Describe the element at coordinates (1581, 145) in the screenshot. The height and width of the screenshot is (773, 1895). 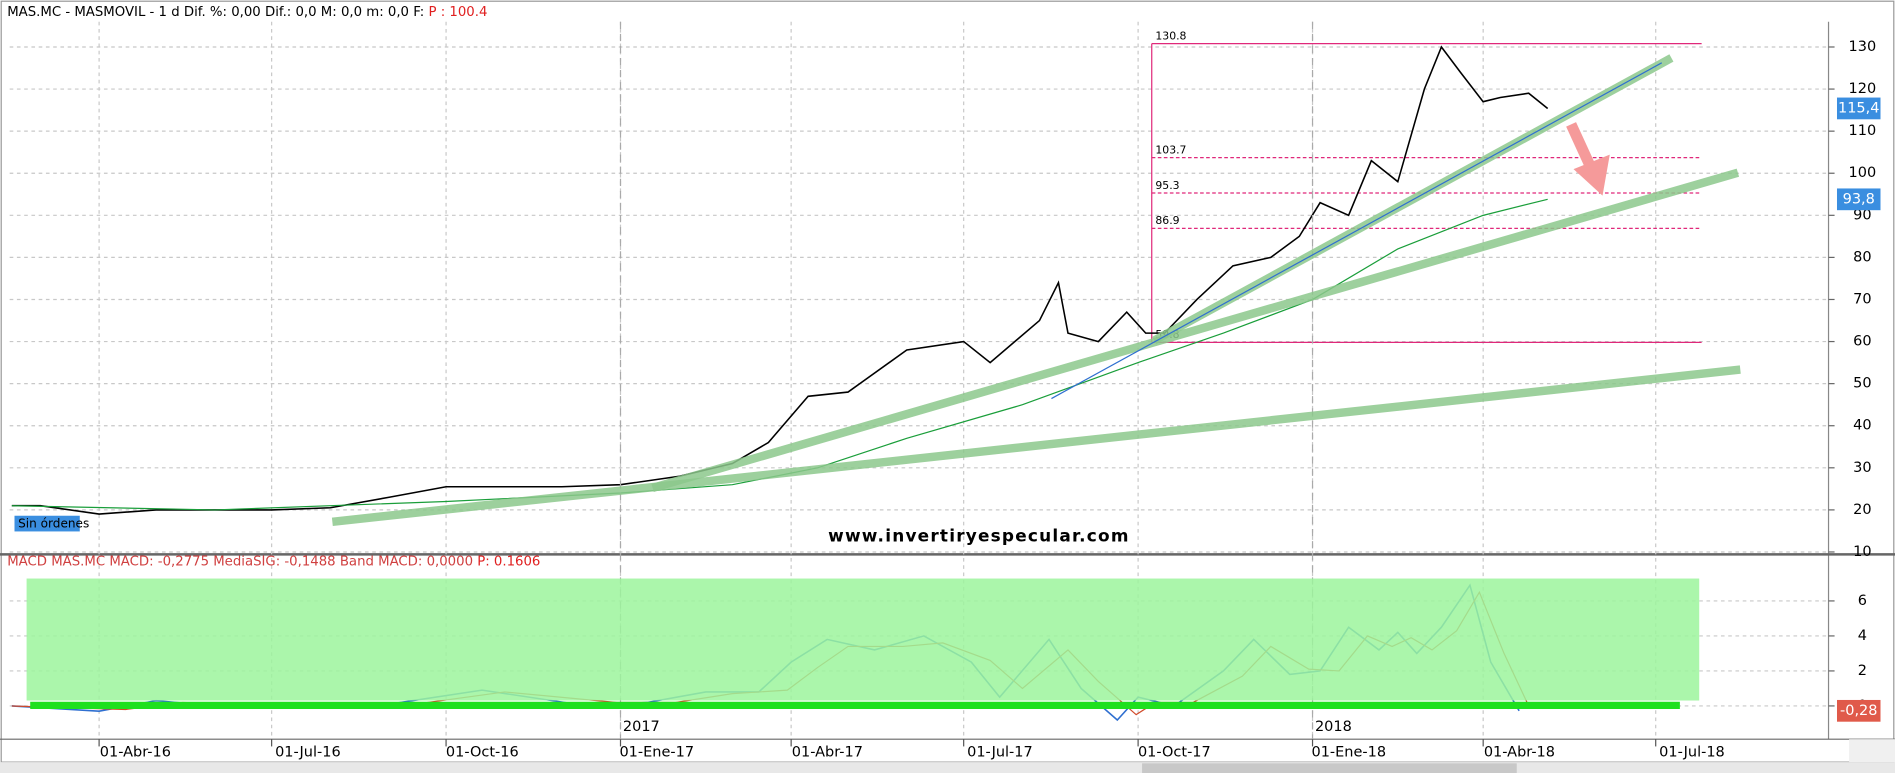
I see `arrow-shaft` at that location.